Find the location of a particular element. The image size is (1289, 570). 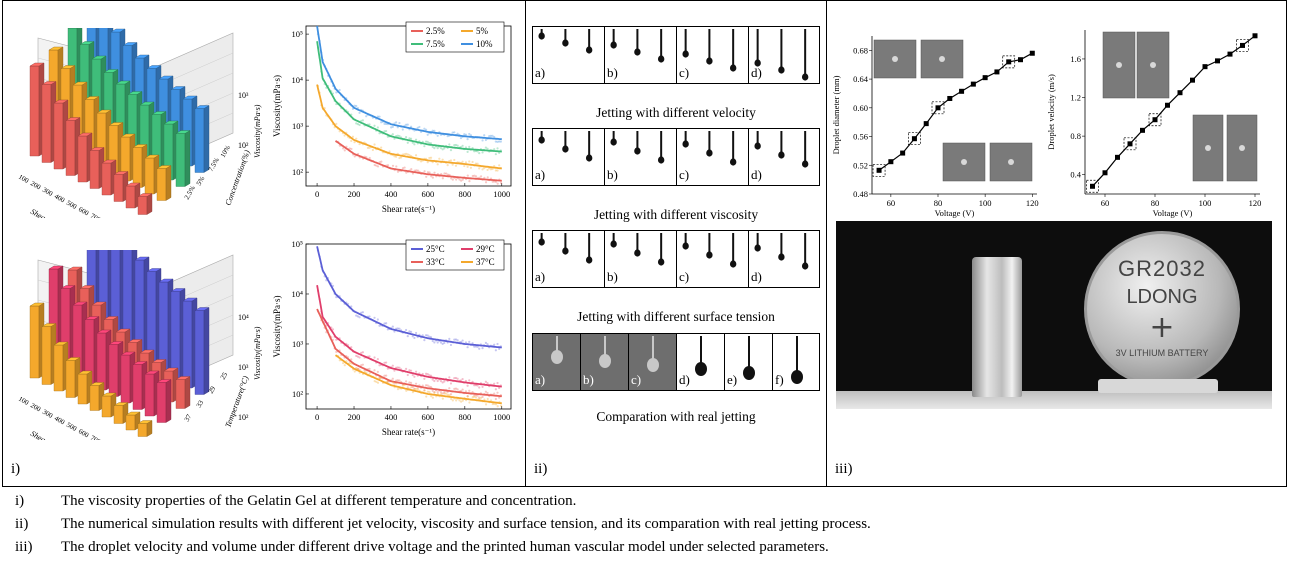

highlight-box is located at coordinates (1130, 144).